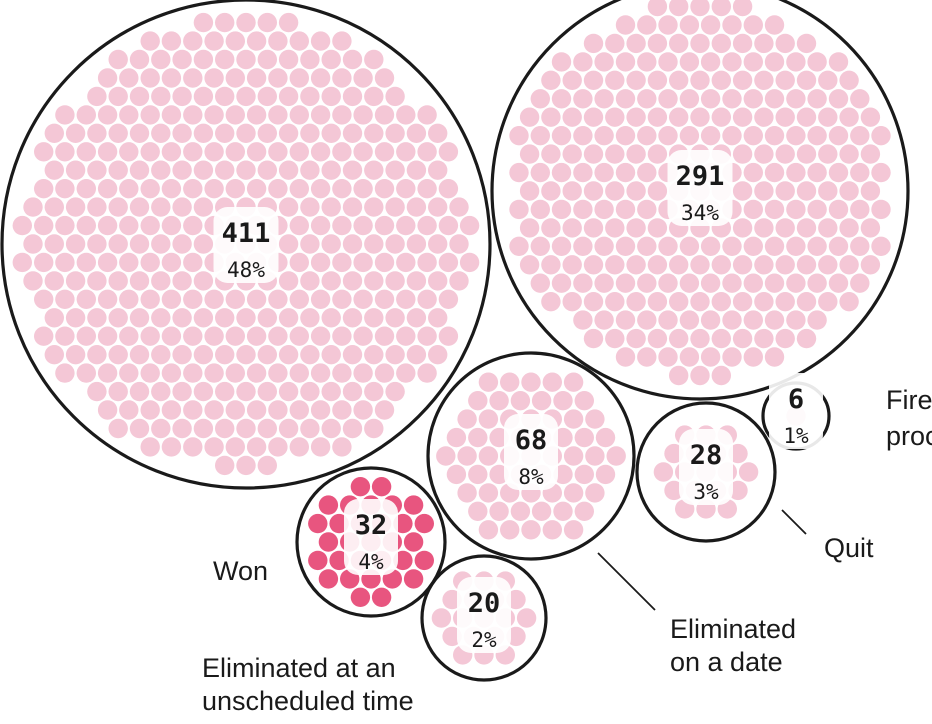 The image size is (932, 724). Describe the element at coordinates (299, 668) in the screenshot. I see `category-label: Eliminated at an` at that location.